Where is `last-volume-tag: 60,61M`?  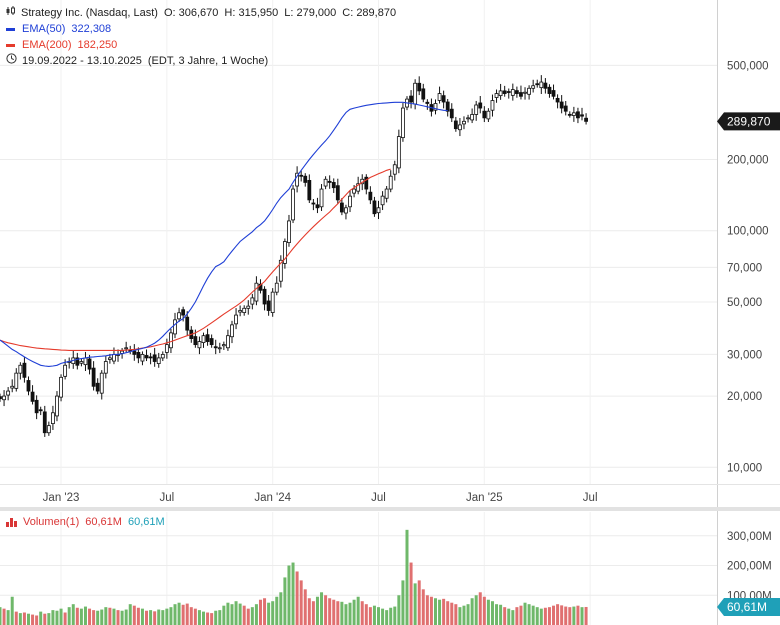
last-volume-tag: 60,61M is located at coordinates (748, 606).